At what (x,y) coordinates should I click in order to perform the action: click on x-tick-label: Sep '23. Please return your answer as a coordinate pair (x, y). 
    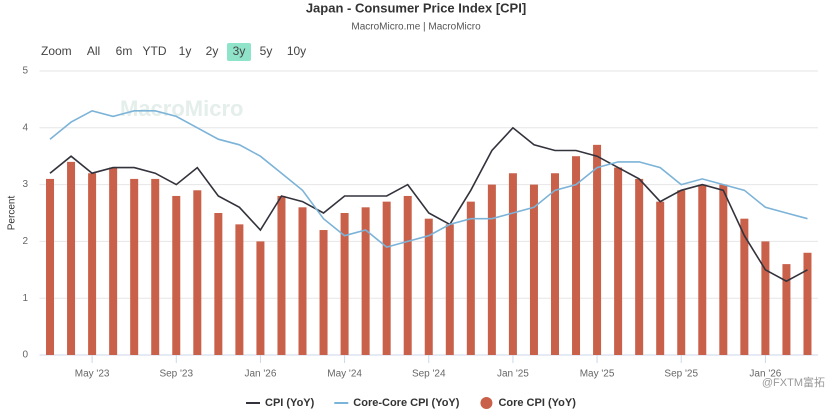
    Looking at the image, I should click on (176, 374).